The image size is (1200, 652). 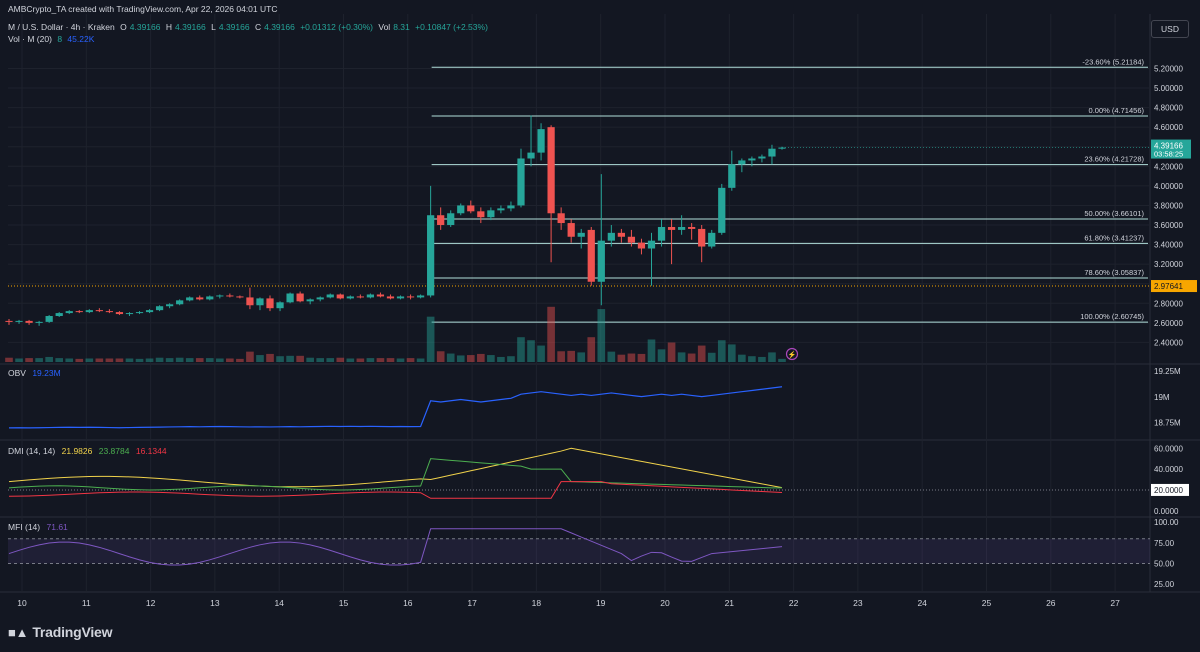 I want to click on volume-value: 8.31, so click(x=401, y=27).